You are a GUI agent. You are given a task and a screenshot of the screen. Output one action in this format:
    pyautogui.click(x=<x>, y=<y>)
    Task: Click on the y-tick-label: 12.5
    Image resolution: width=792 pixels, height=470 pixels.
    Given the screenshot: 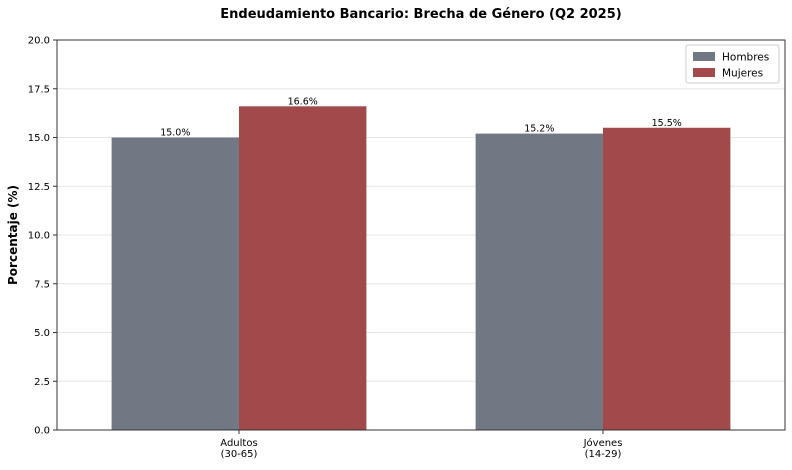 What is the action you would take?
    pyautogui.click(x=39, y=187)
    